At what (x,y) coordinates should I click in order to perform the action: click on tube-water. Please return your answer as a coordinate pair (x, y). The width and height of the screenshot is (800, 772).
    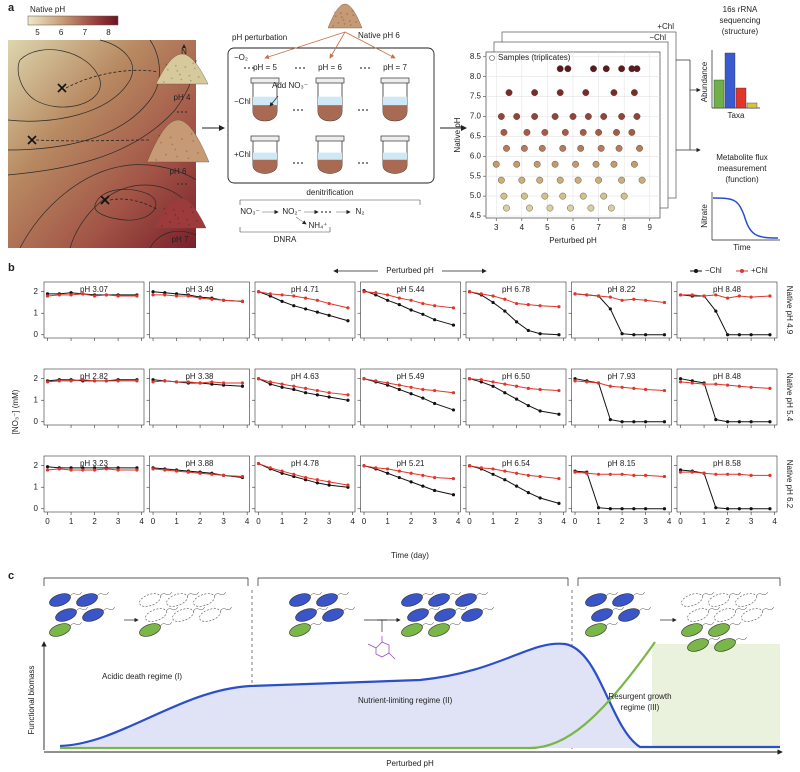
    Looking at the image, I should click on (395, 156).